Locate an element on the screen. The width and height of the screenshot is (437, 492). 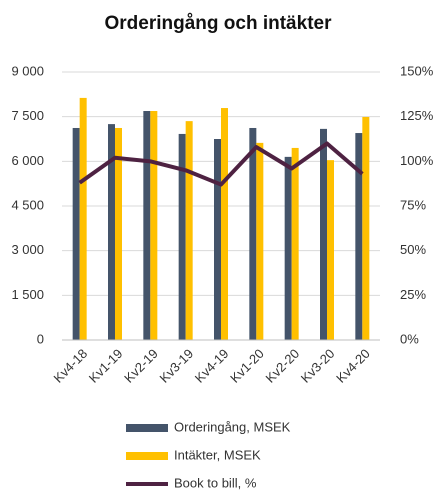
x-tick-label: Kv4-19 is located at coordinates (212, 366).